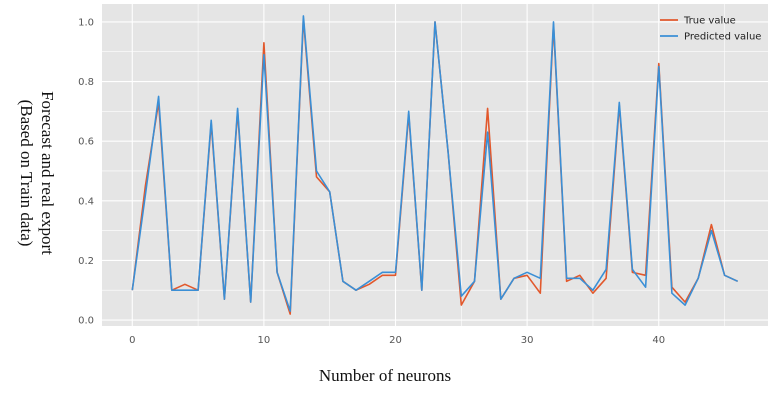 The width and height of the screenshot is (770, 394). What do you see at coordinates (385, 375) in the screenshot?
I see `x-axis-title: Number of neurons` at bounding box center [385, 375].